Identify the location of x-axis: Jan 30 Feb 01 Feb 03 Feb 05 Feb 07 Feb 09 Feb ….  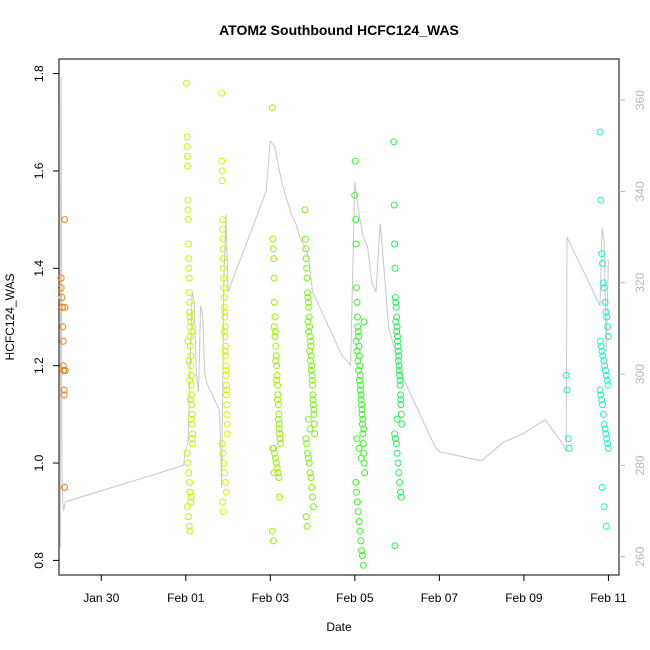
(355, 590).